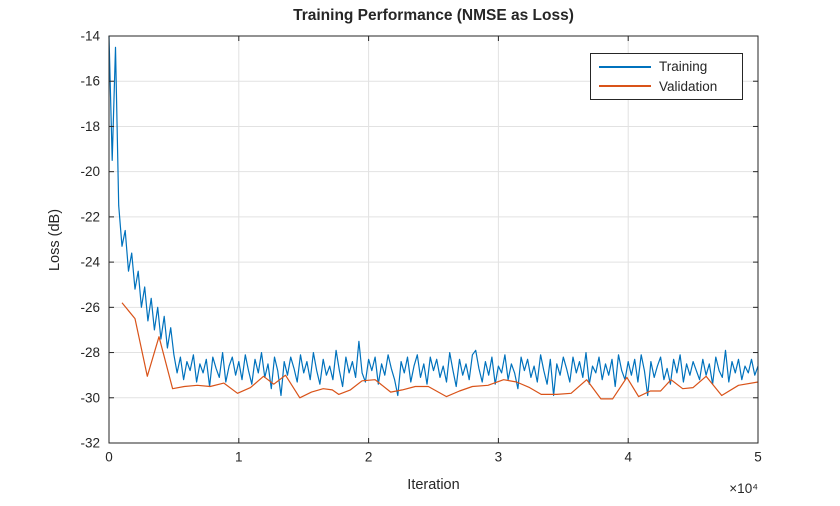  What do you see at coordinates (90, 307) in the screenshot?
I see `svg-text: -26` at bounding box center [90, 307].